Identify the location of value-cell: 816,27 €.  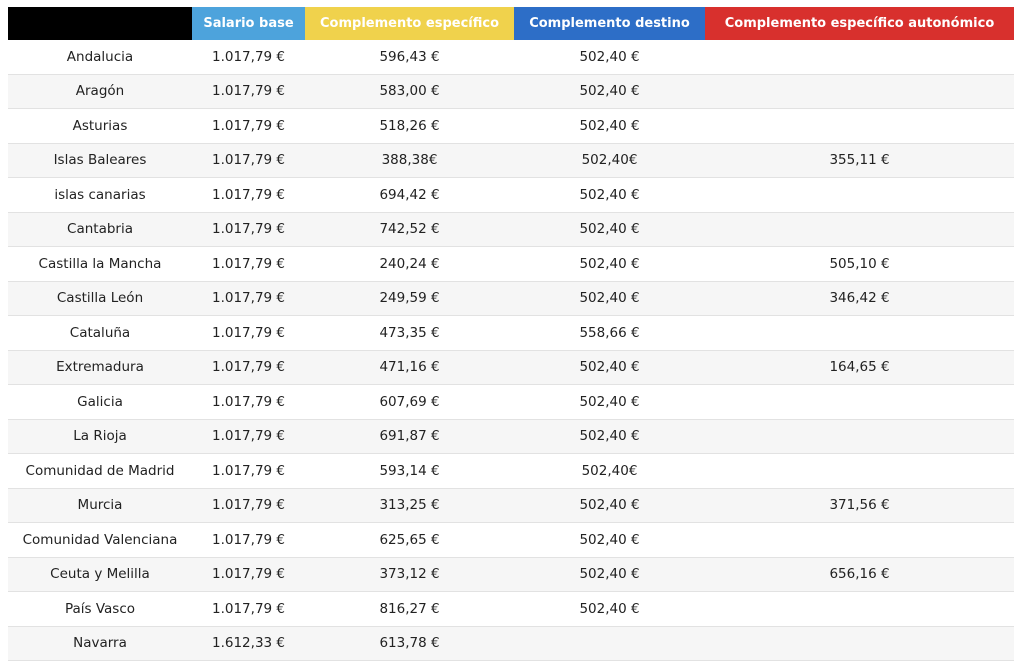
(409, 609).